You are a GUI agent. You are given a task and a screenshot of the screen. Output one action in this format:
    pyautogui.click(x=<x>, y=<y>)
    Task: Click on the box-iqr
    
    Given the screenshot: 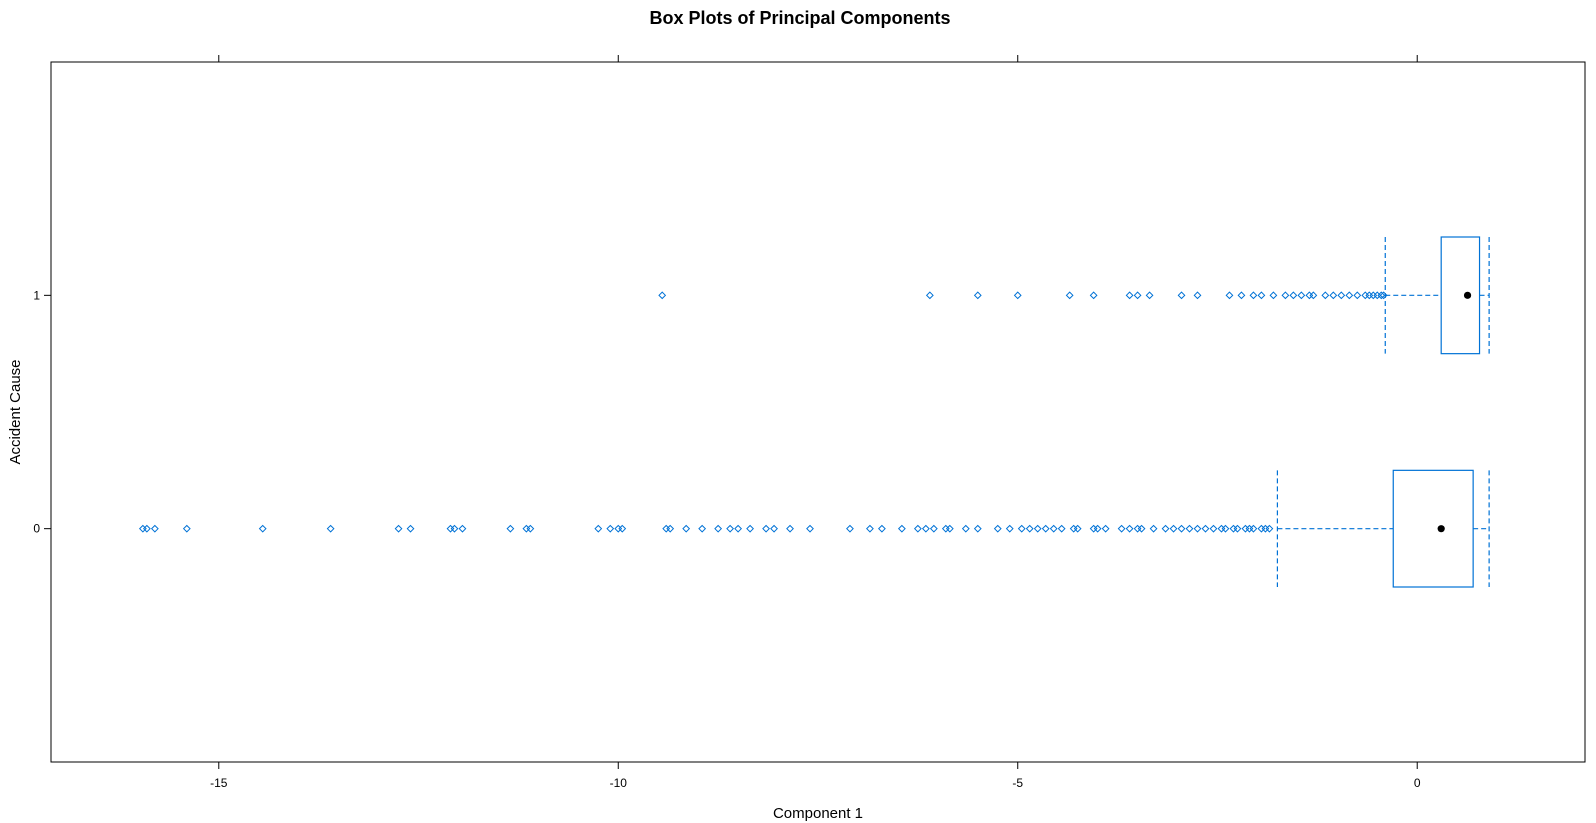 What is the action you would take?
    pyautogui.click(x=1433, y=528)
    